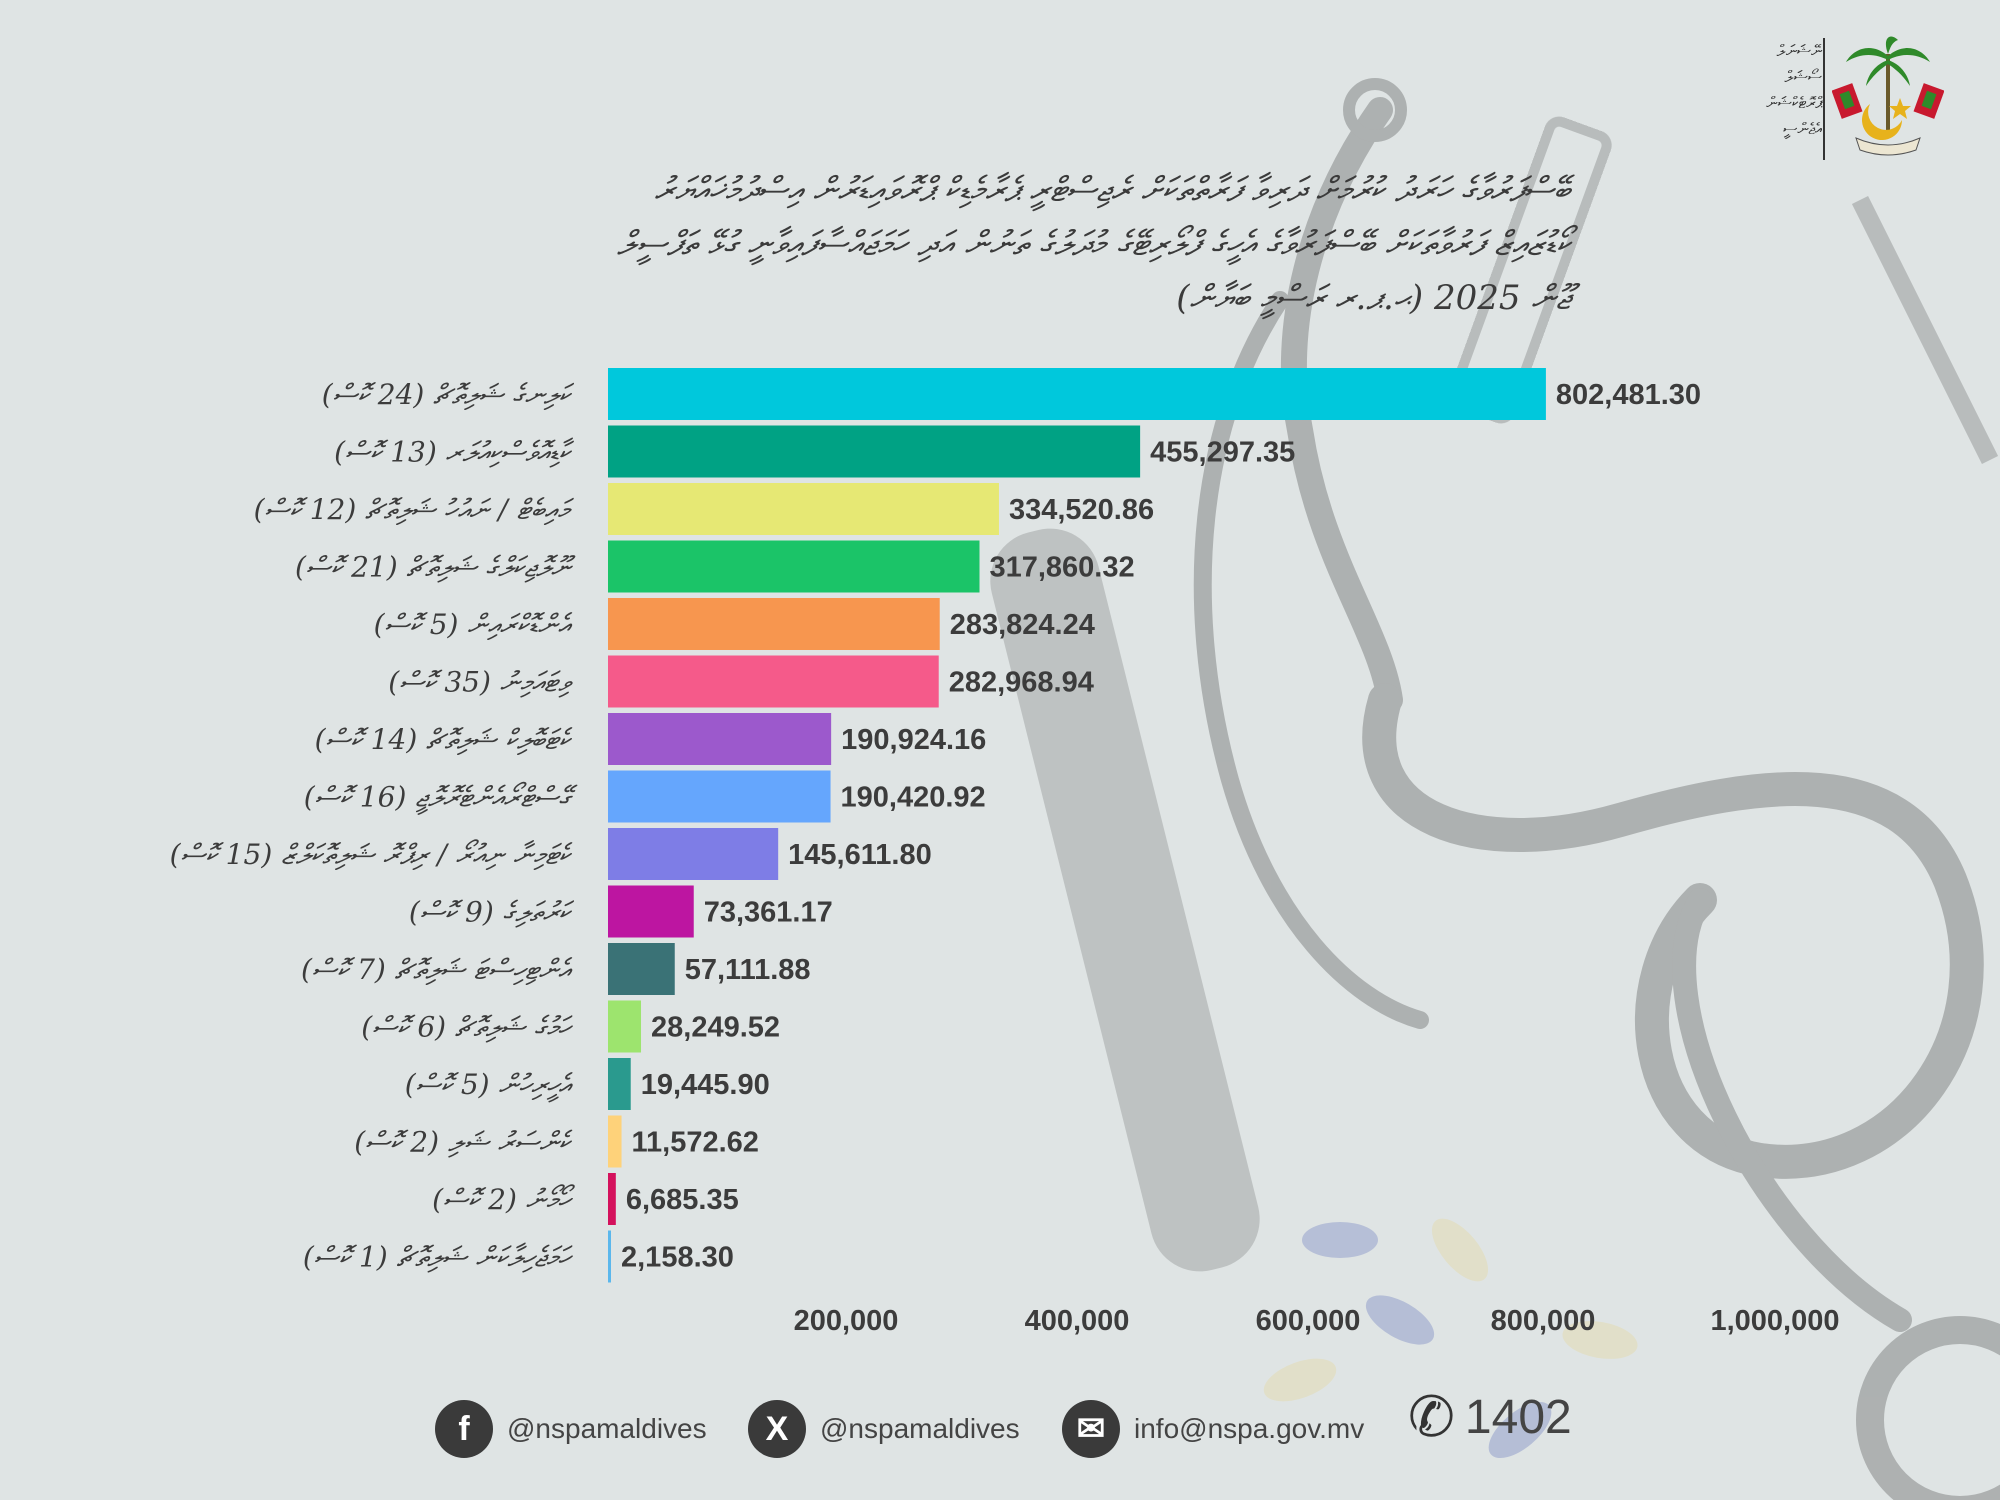 This screenshot has width=2000, height=1500. I want to click on x-tick-label: 600,000, so click(1308, 1321).